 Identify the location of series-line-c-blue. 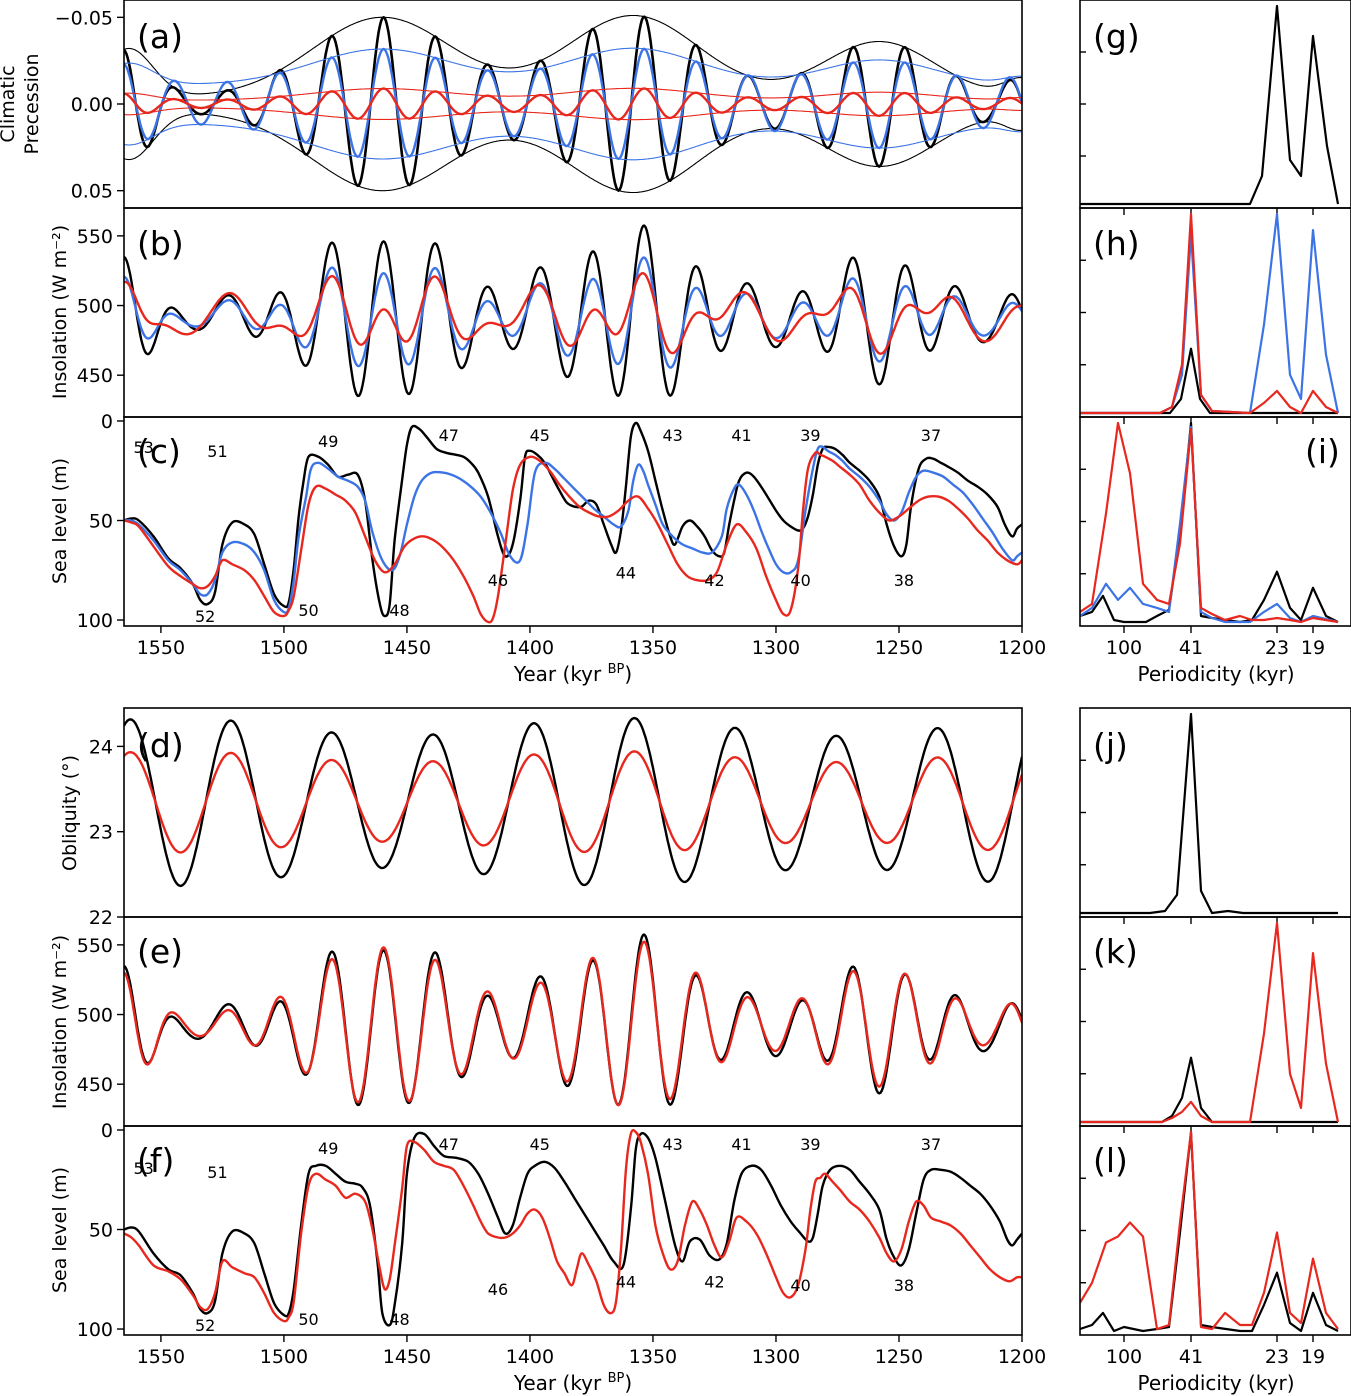
(573, 530).